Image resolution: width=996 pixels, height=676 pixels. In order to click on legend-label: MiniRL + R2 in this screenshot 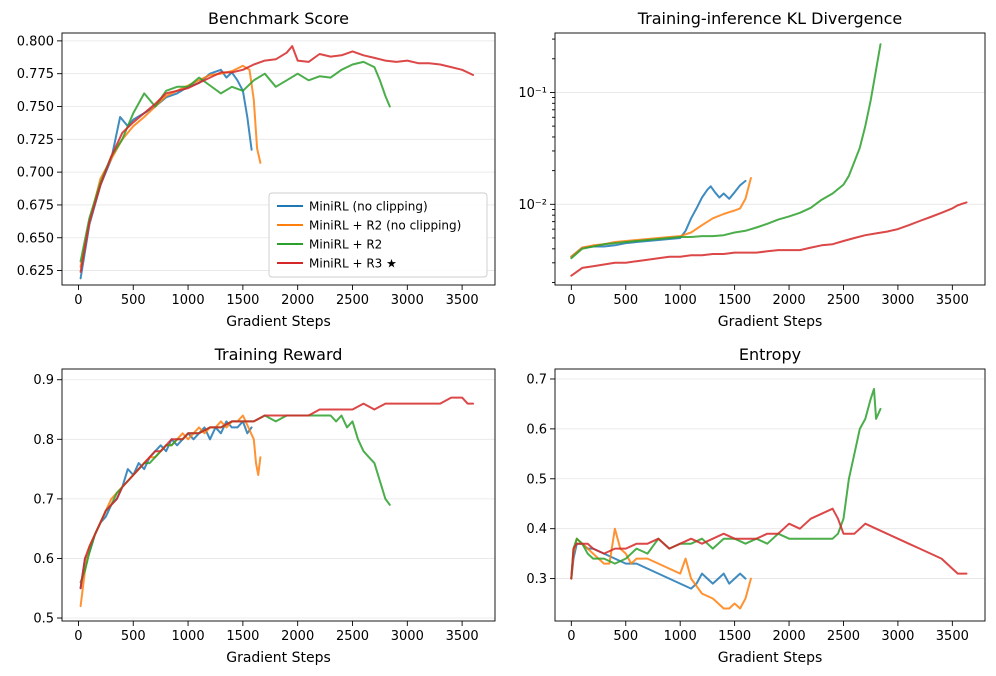, I will do `click(345, 245)`.